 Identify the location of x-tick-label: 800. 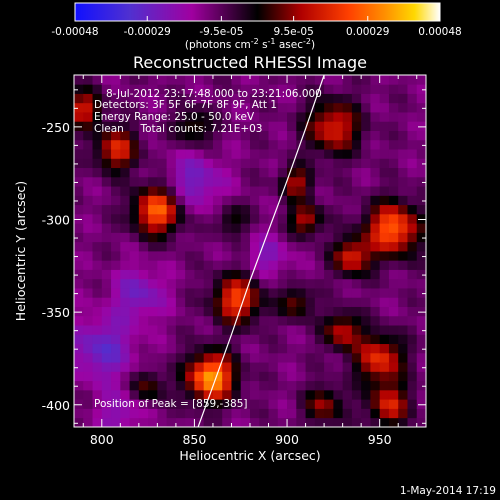
(102, 439).